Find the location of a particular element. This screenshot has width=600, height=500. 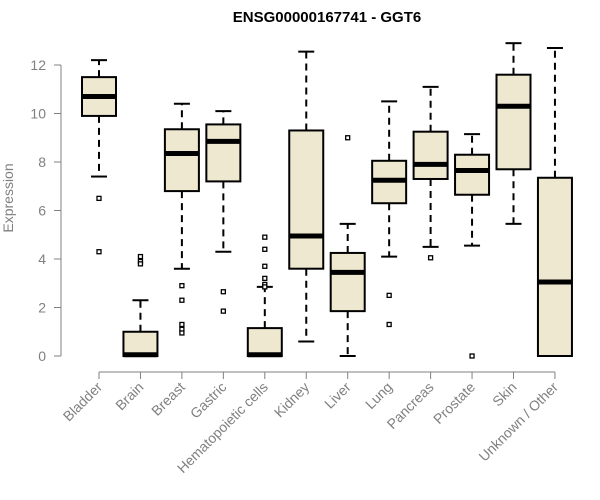

box-lung is located at coordinates (389, 214).